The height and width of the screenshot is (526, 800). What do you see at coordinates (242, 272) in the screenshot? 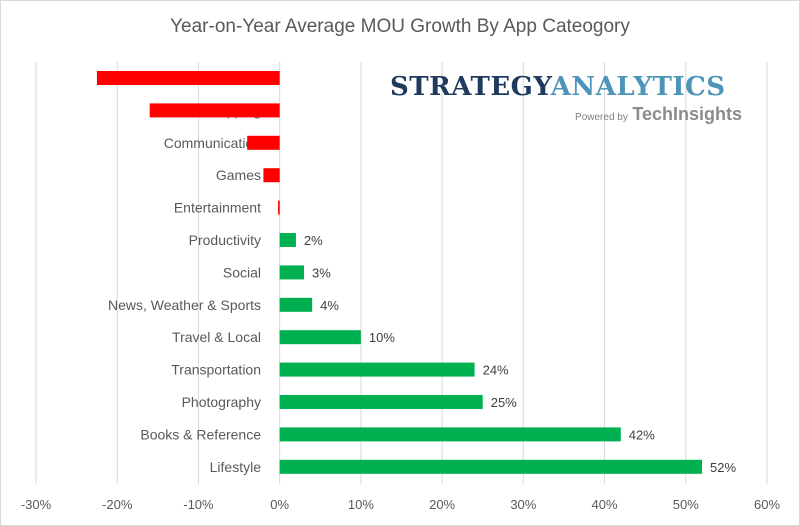
I see `category-label: Social` at bounding box center [242, 272].